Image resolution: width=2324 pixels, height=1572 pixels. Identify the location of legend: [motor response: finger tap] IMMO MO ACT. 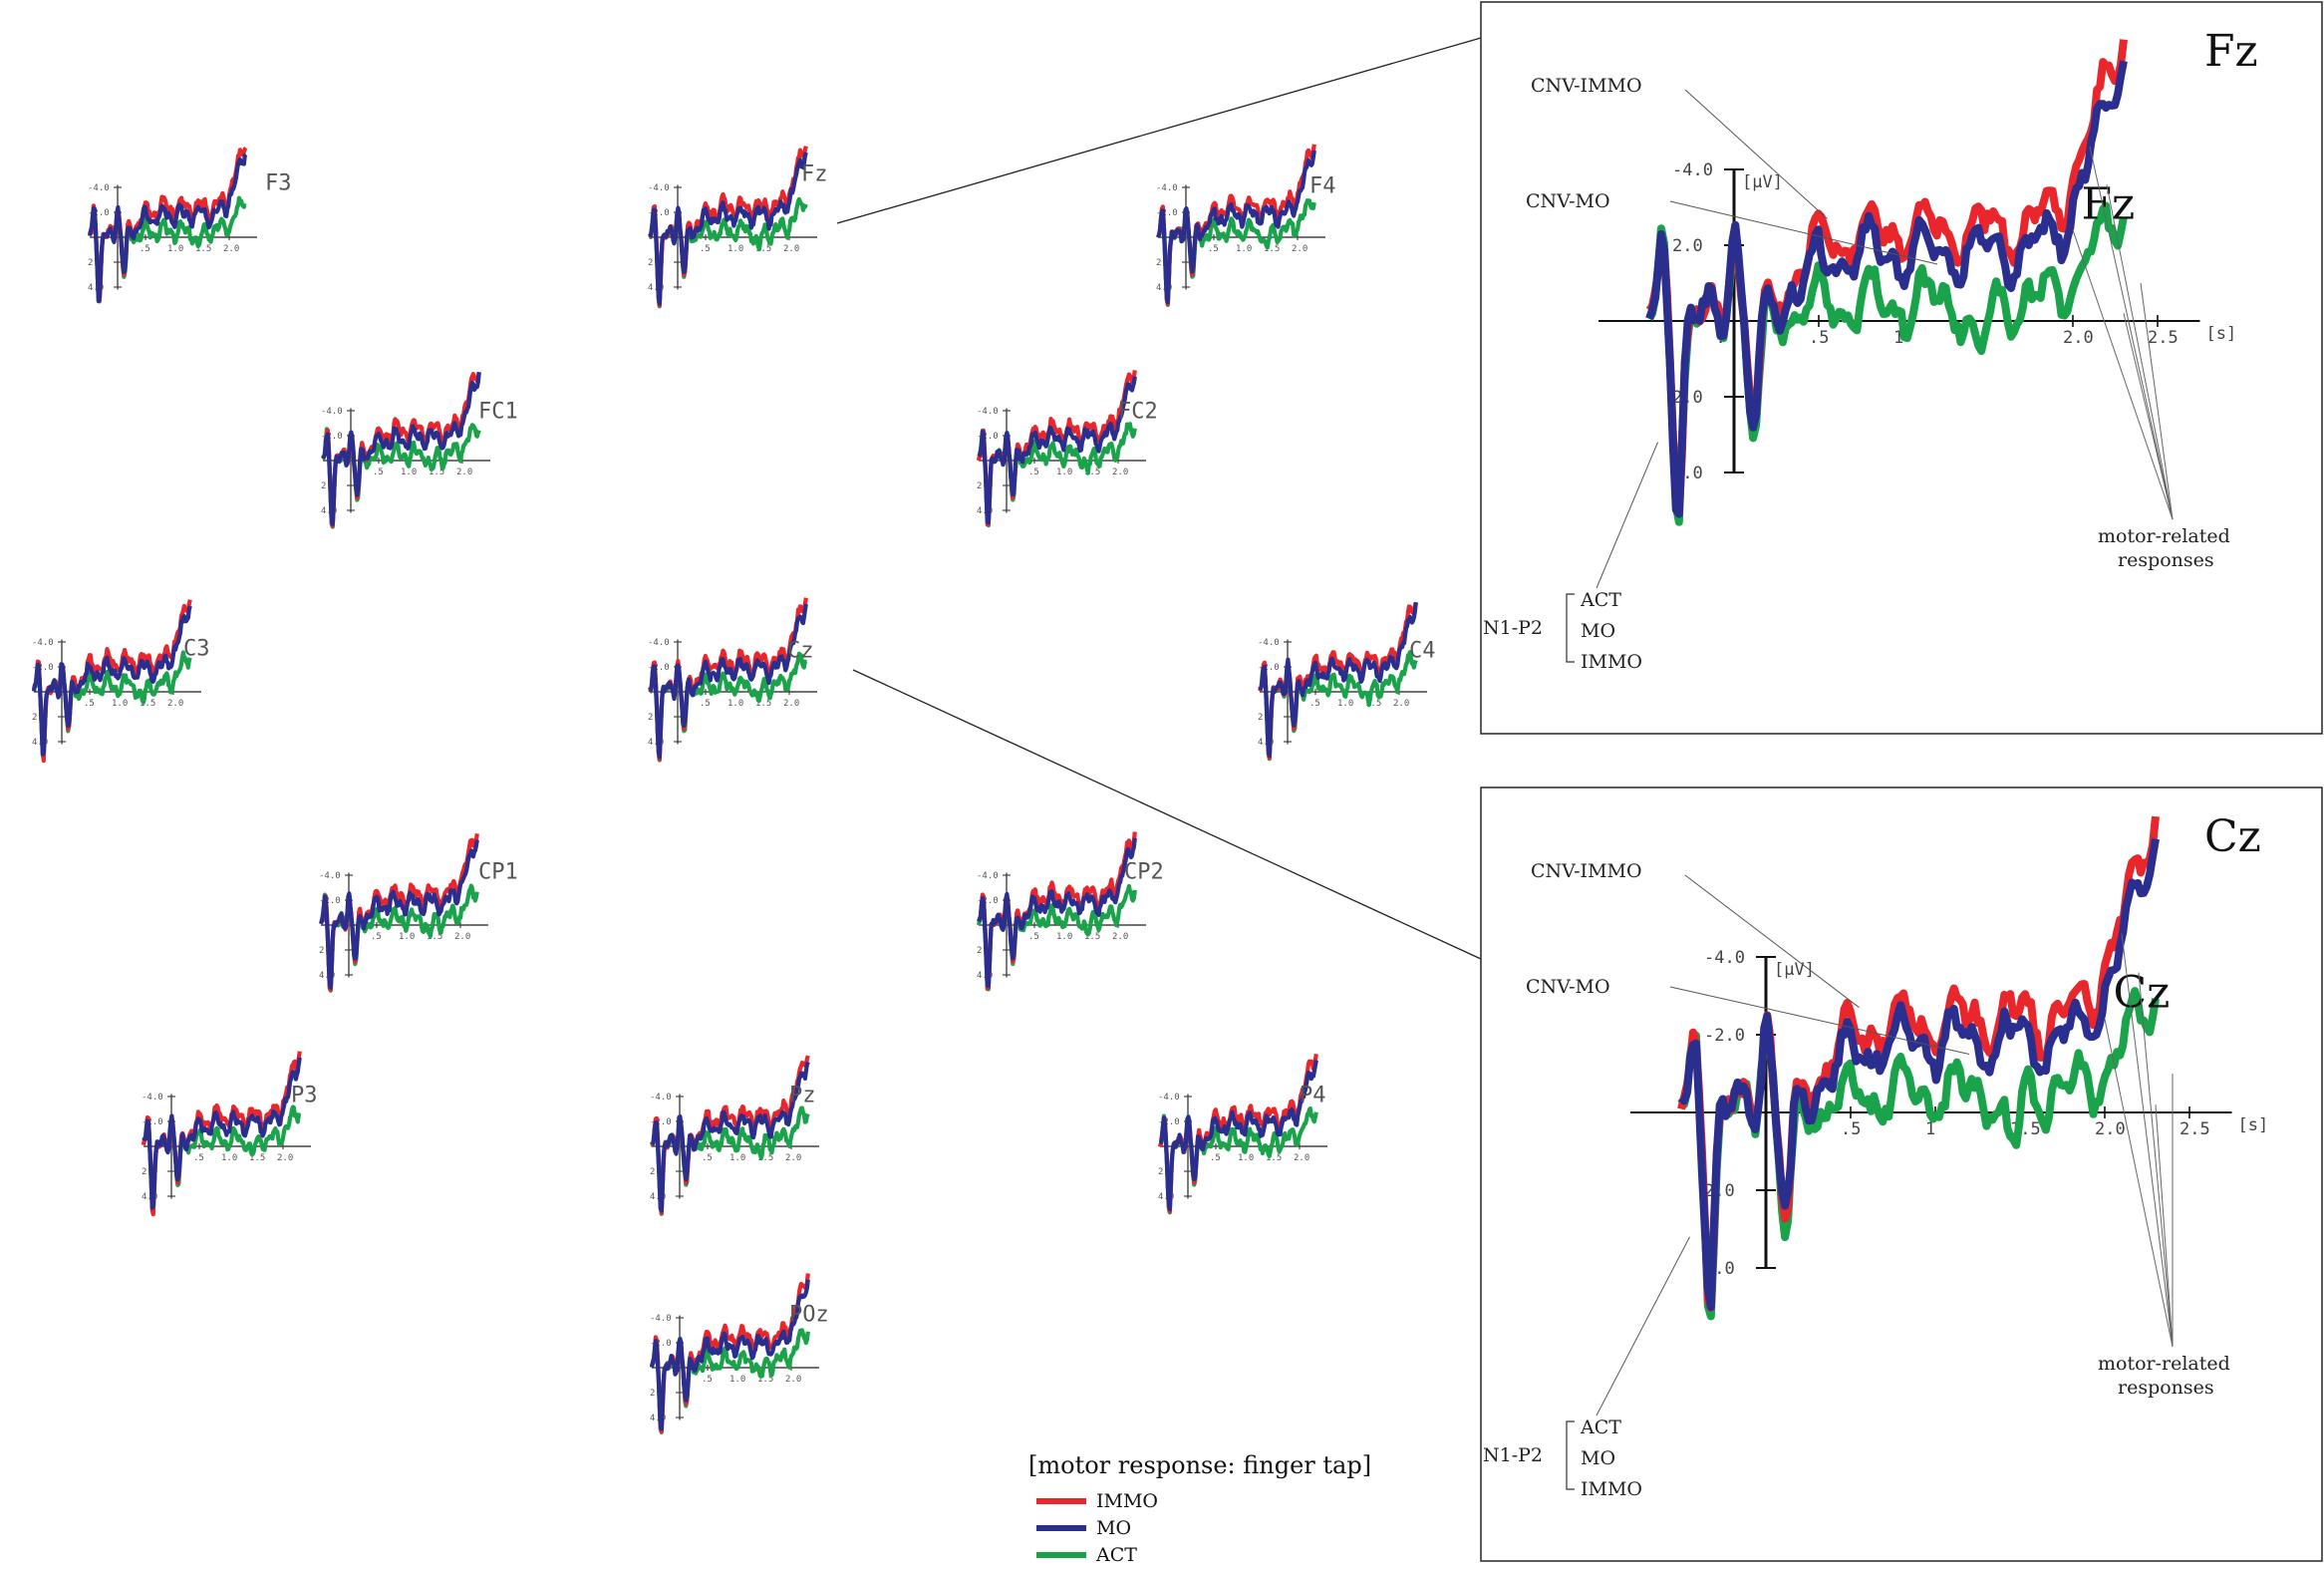
(1199, 1508).